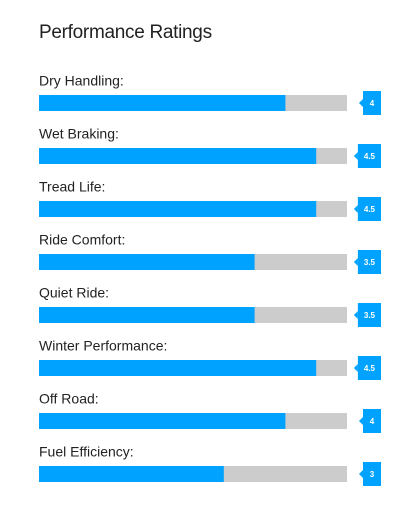  Describe the element at coordinates (69, 399) in the screenshot. I see `category-label: Off Road:` at that location.